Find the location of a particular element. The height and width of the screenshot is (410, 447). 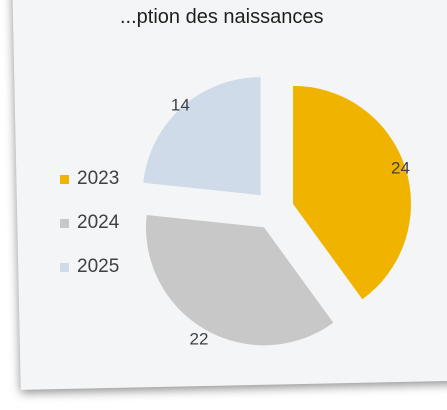

legend-item-2024: 2024 is located at coordinates (89, 223).